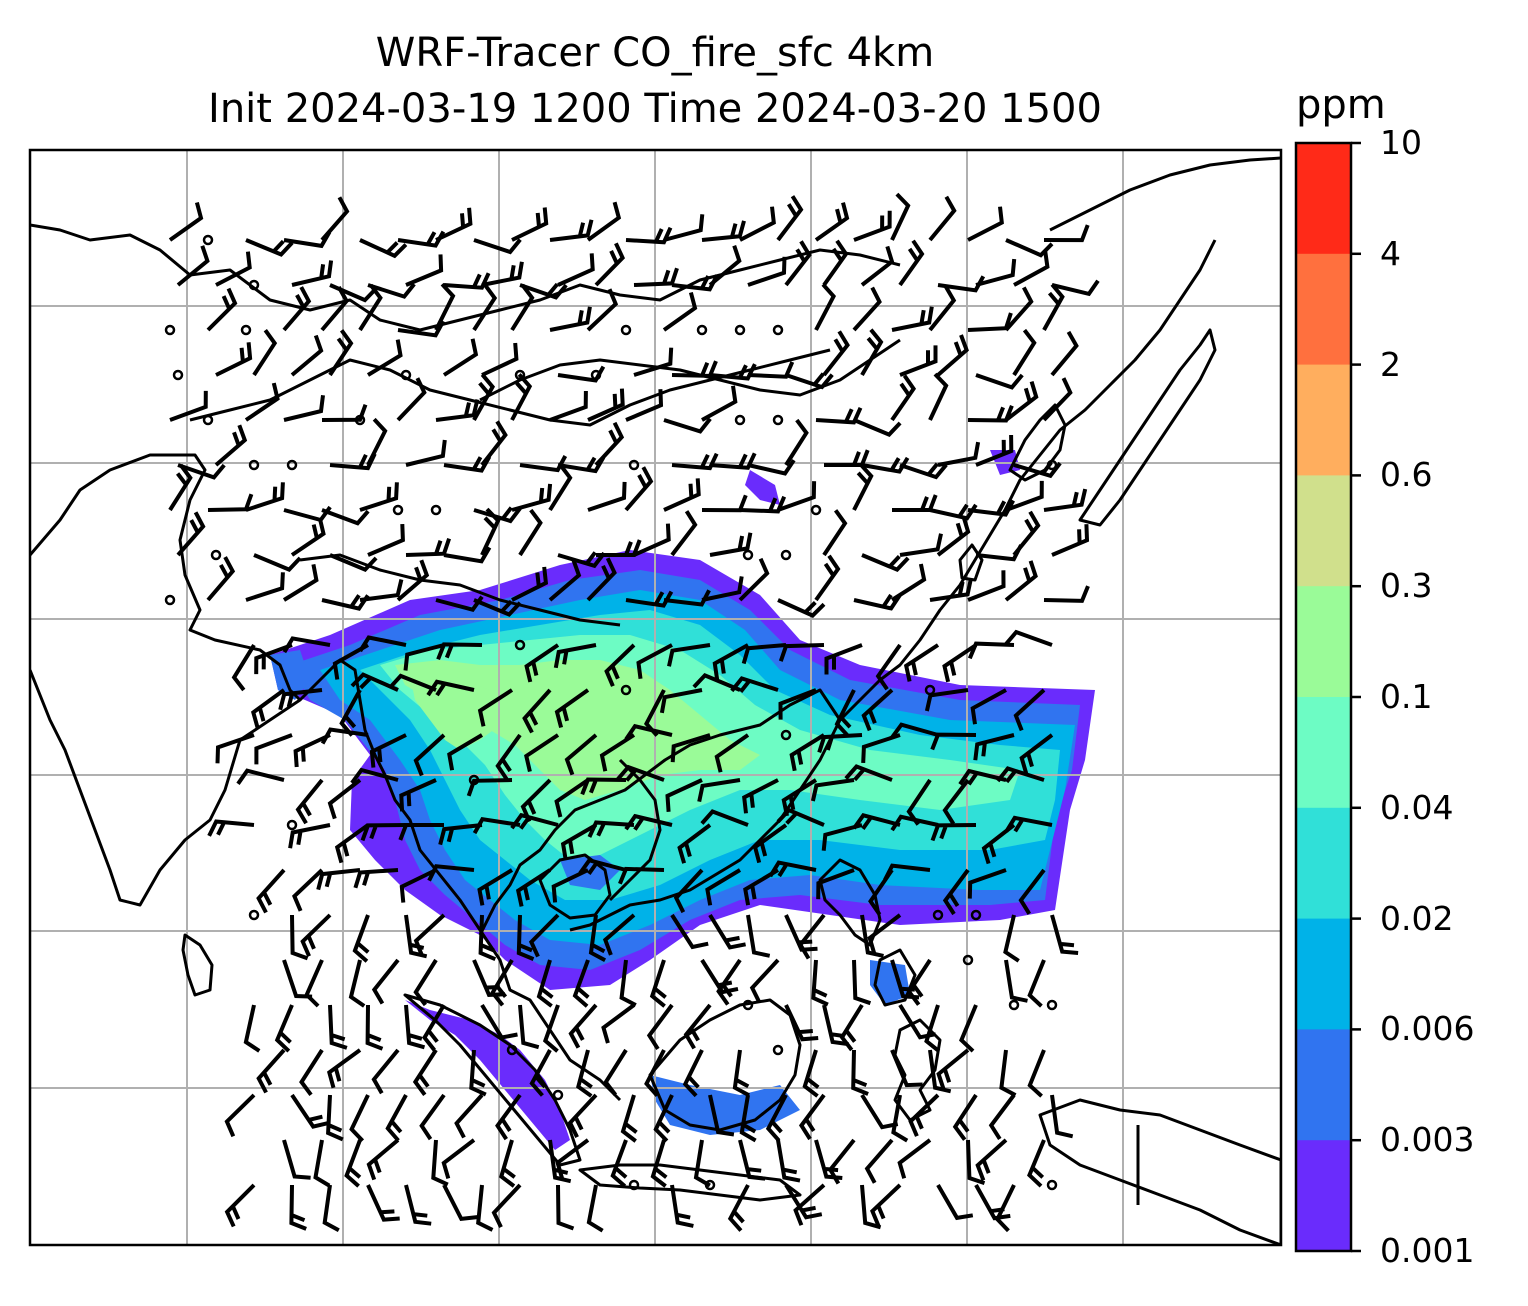 Image resolution: width=1528 pixels, height=1306 pixels. I want to click on plume-patch-north, so click(882, 477).